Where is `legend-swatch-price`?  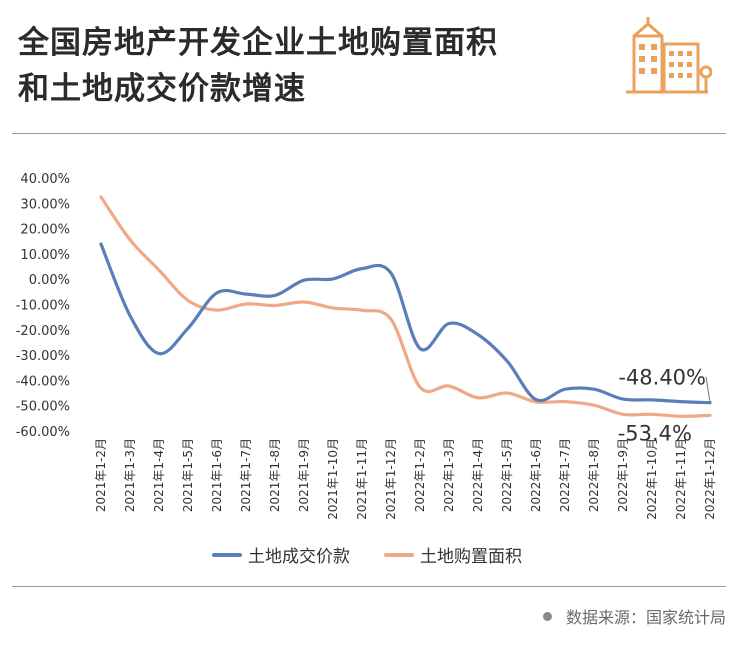
legend-swatch-price is located at coordinates (227, 554).